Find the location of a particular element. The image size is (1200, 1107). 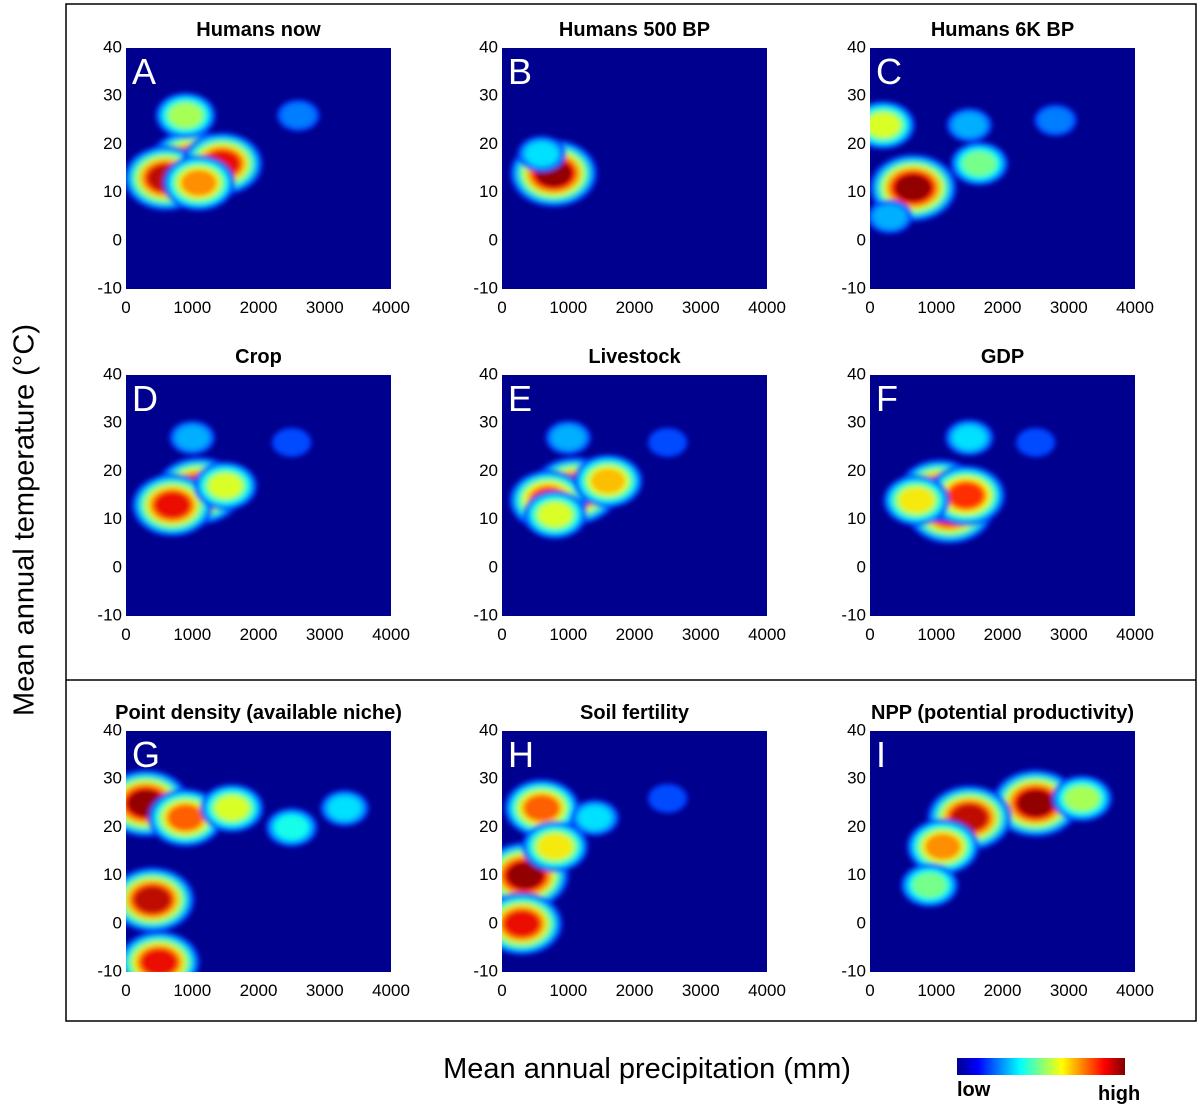

y-tick-h-40: 40 is located at coordinates (488, 729).